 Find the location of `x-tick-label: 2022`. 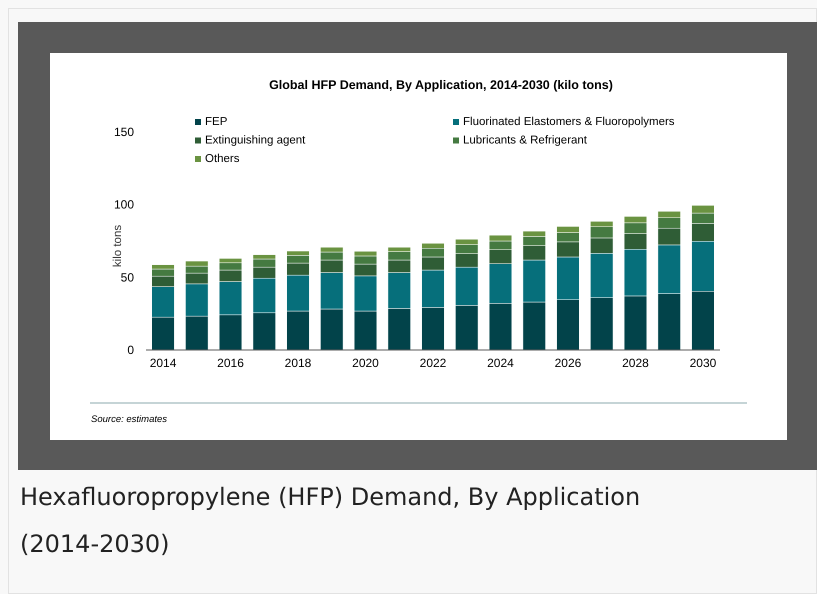

x-tick-label: 2022 is located at coordinates (433, 363).